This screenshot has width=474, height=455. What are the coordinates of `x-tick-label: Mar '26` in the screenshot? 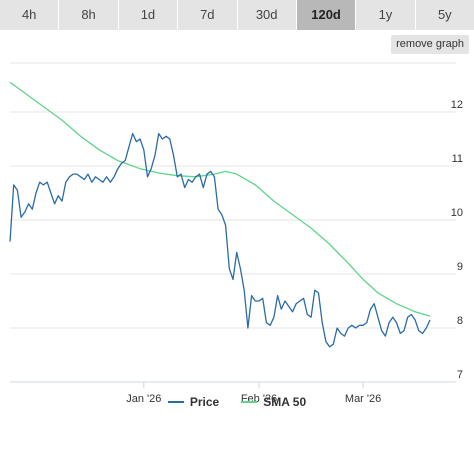 It's located at (363, 399).